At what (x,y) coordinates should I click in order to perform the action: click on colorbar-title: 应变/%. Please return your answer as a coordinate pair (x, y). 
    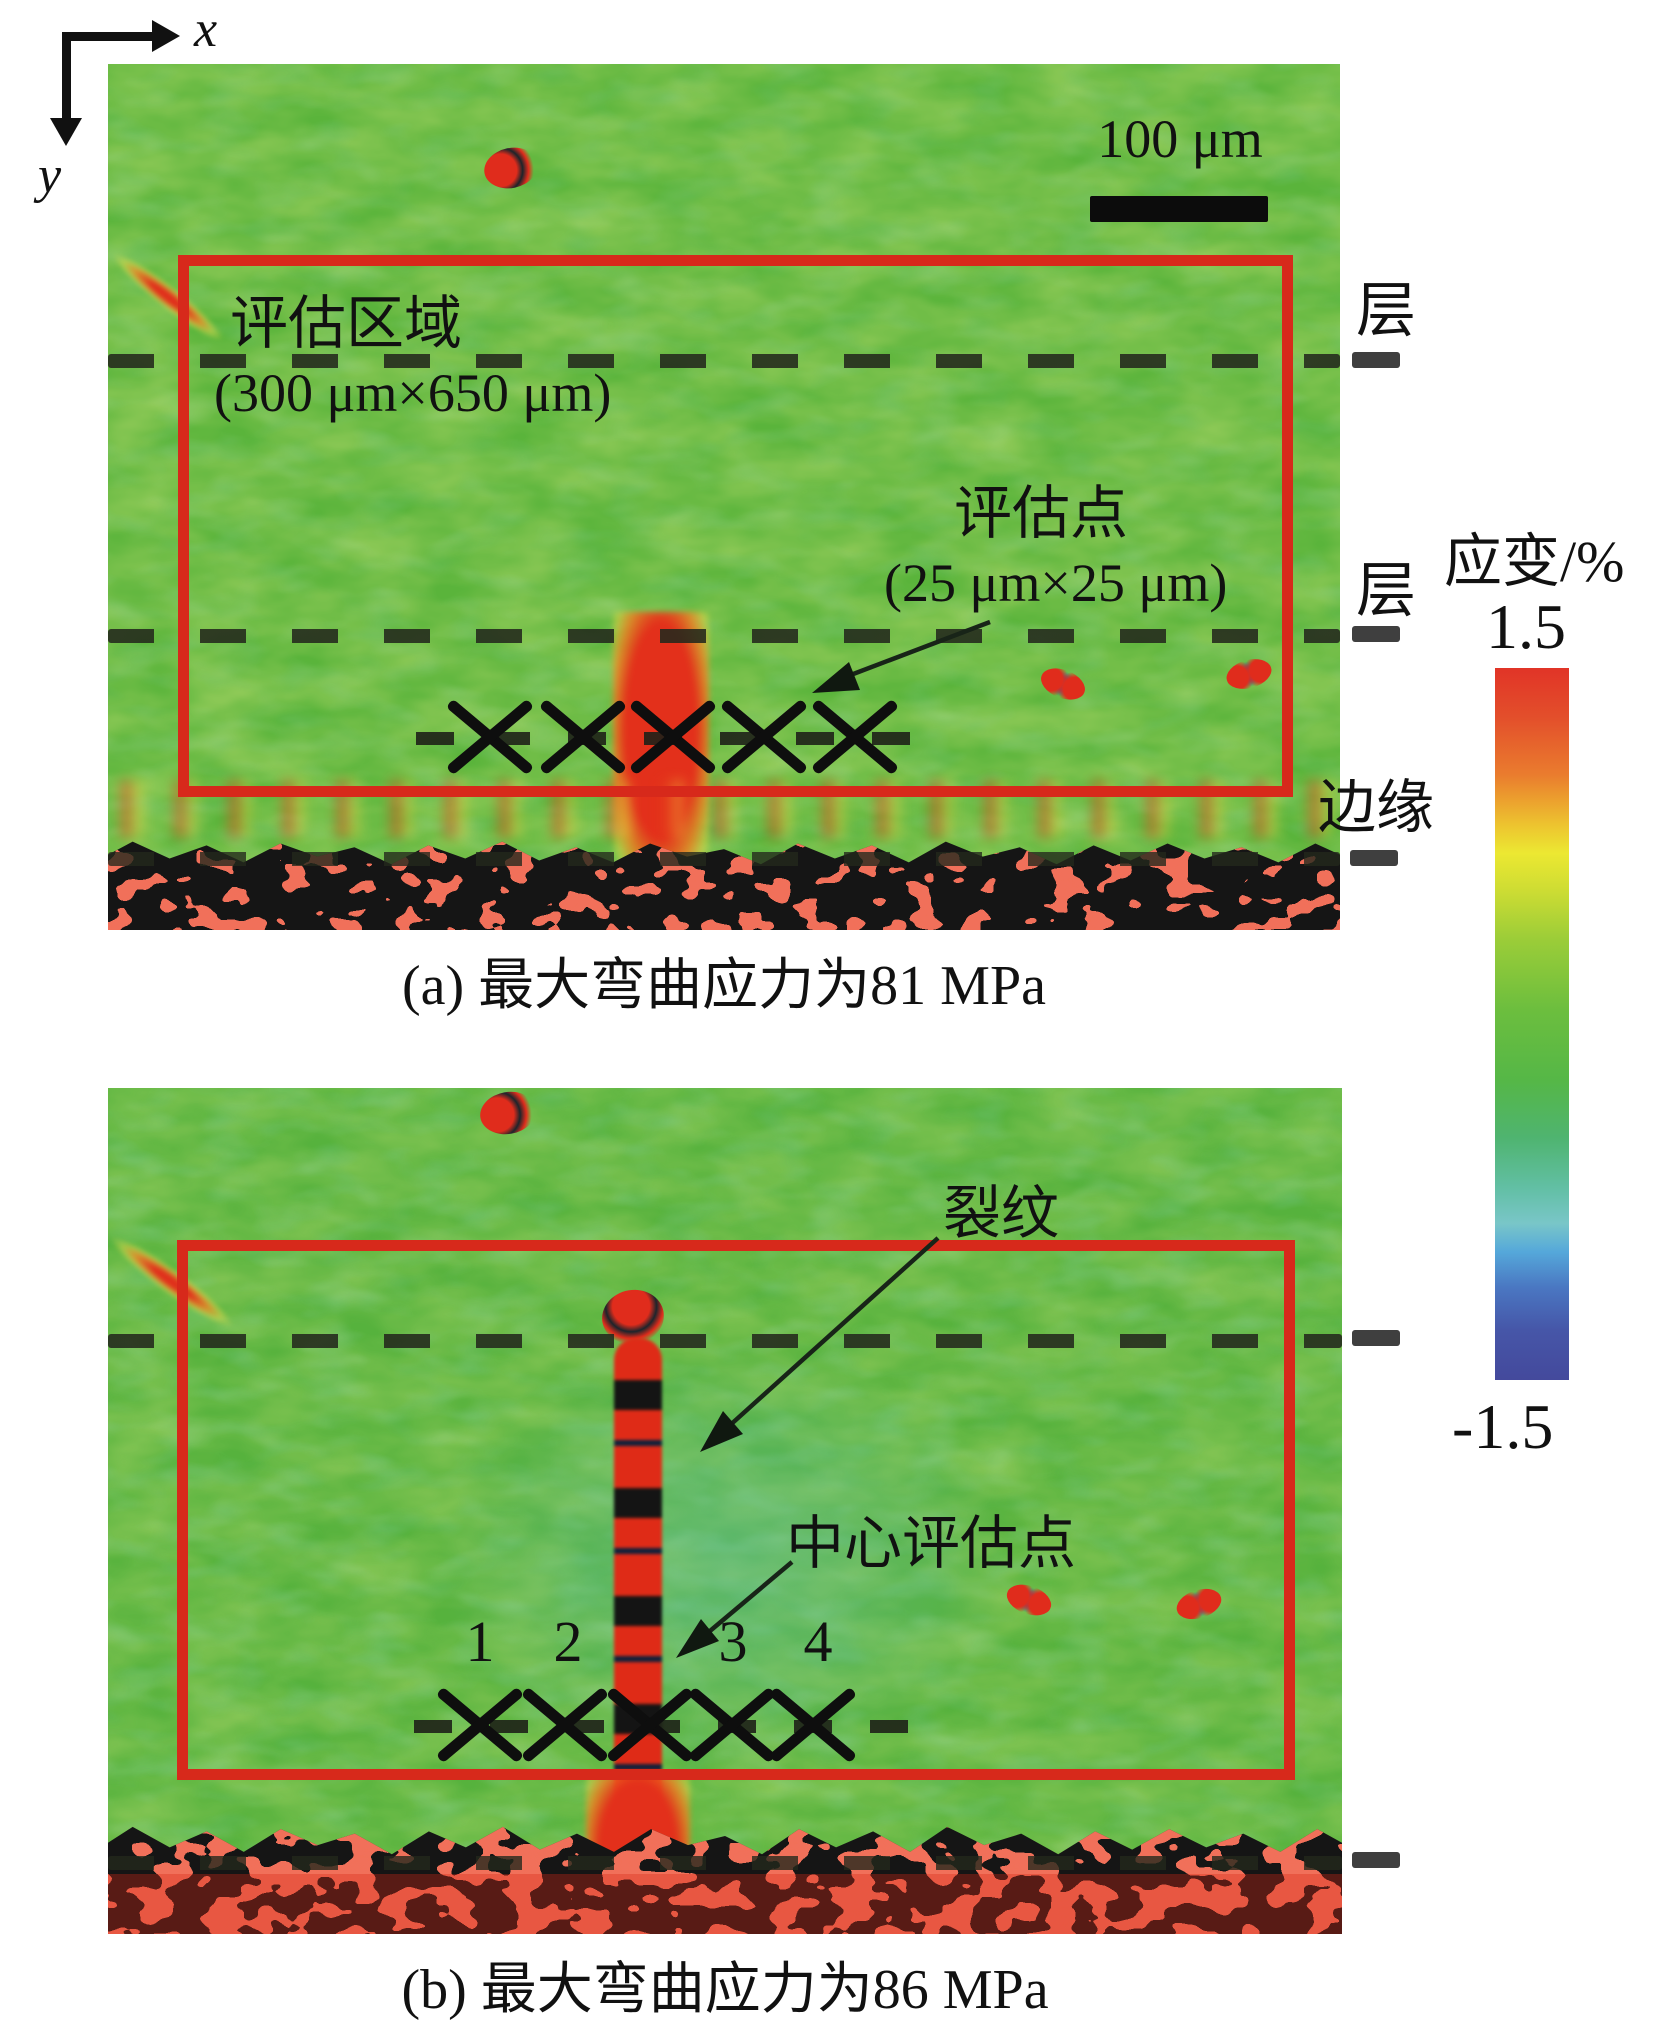
    Looking at the image, I should click on (1534, 561).